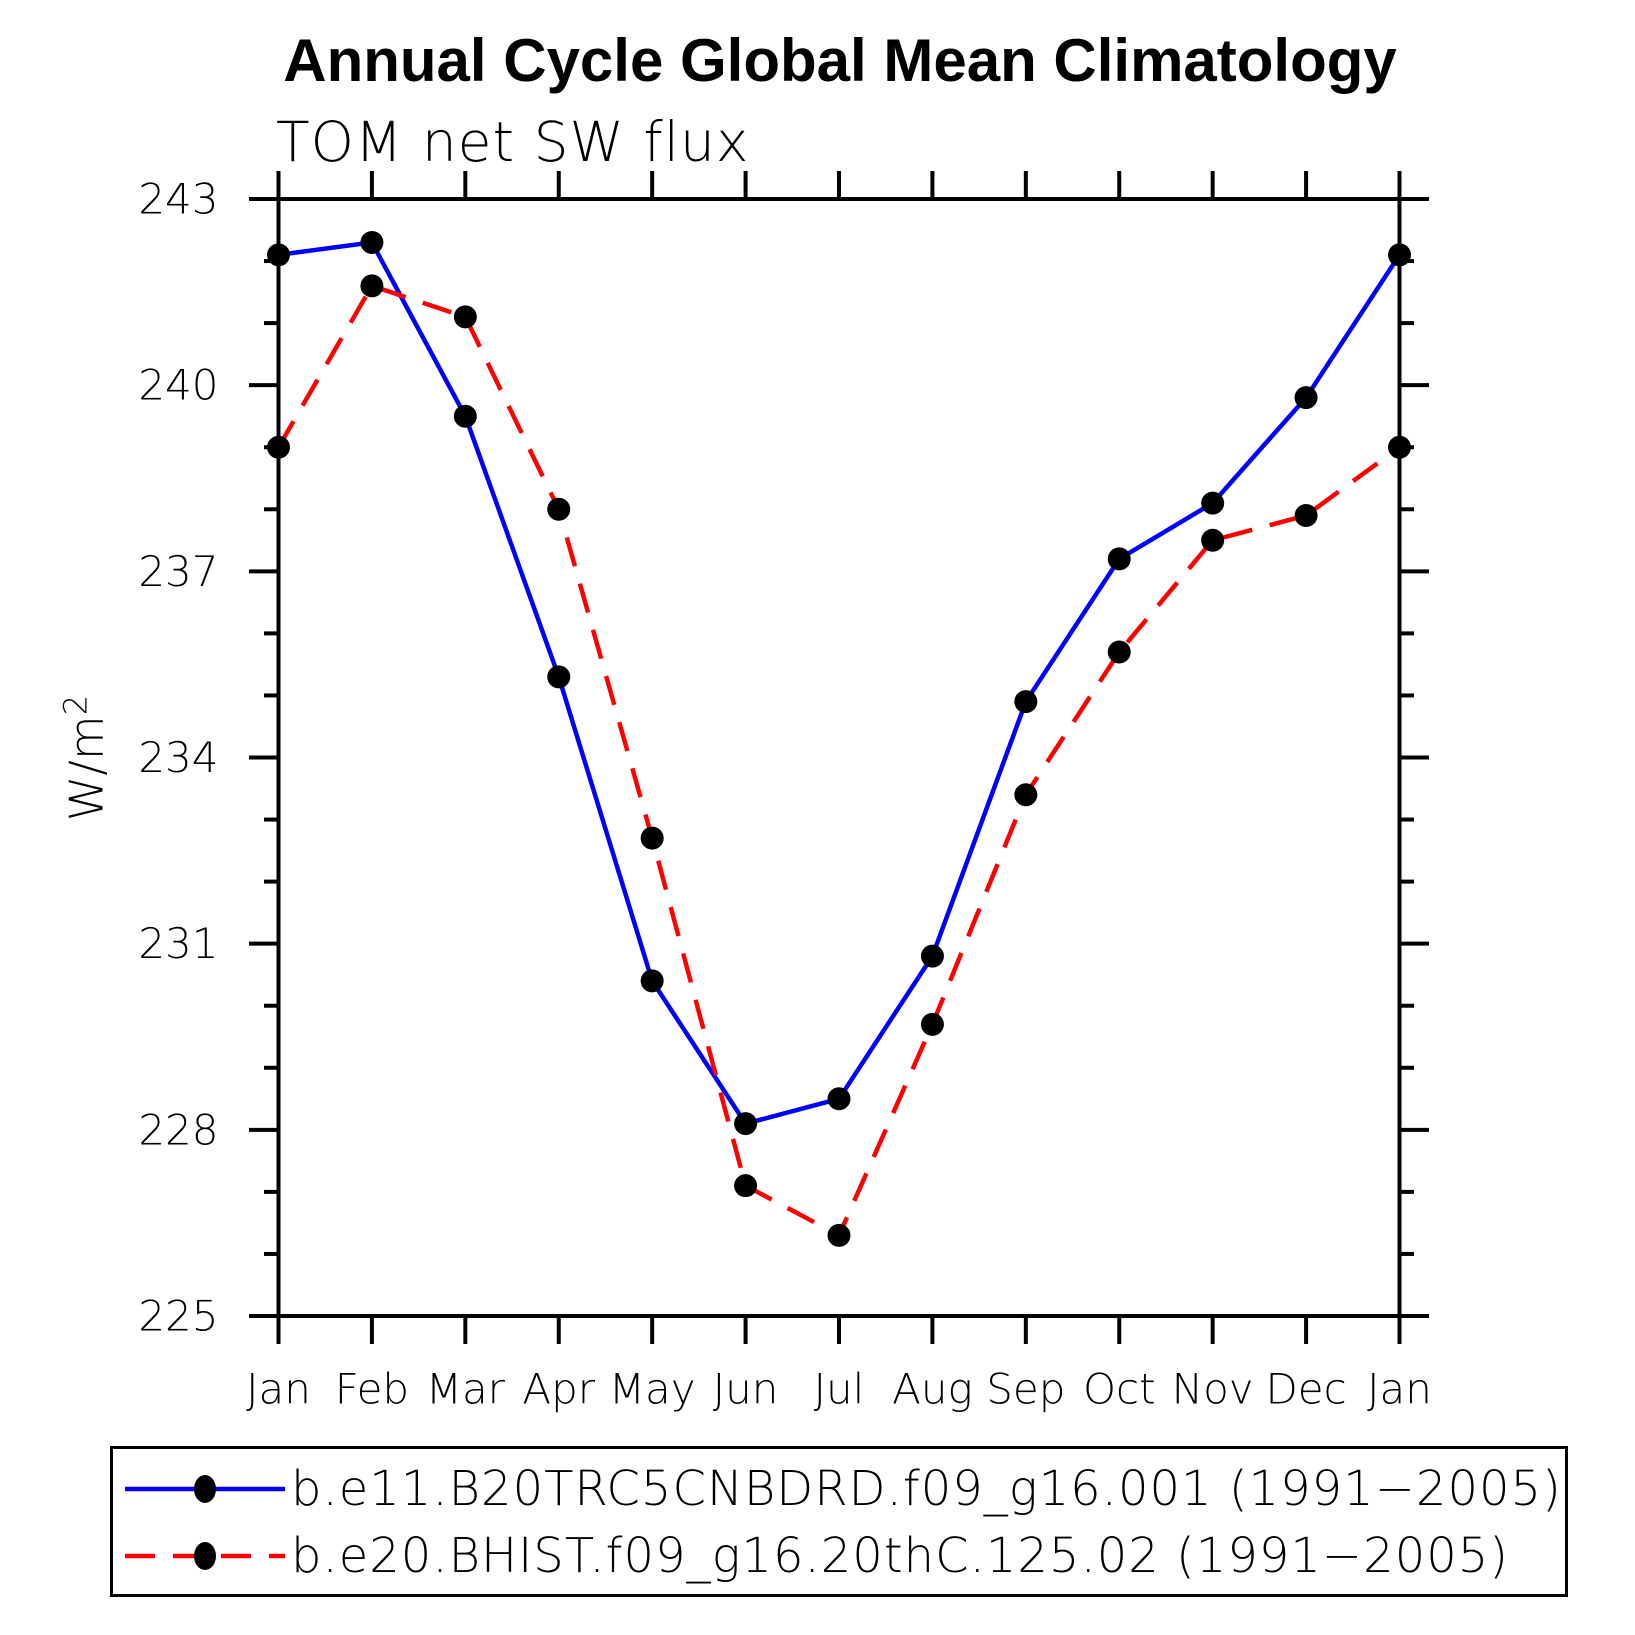  I want to click on x-tick-label: Jul, so click(839, 1389).